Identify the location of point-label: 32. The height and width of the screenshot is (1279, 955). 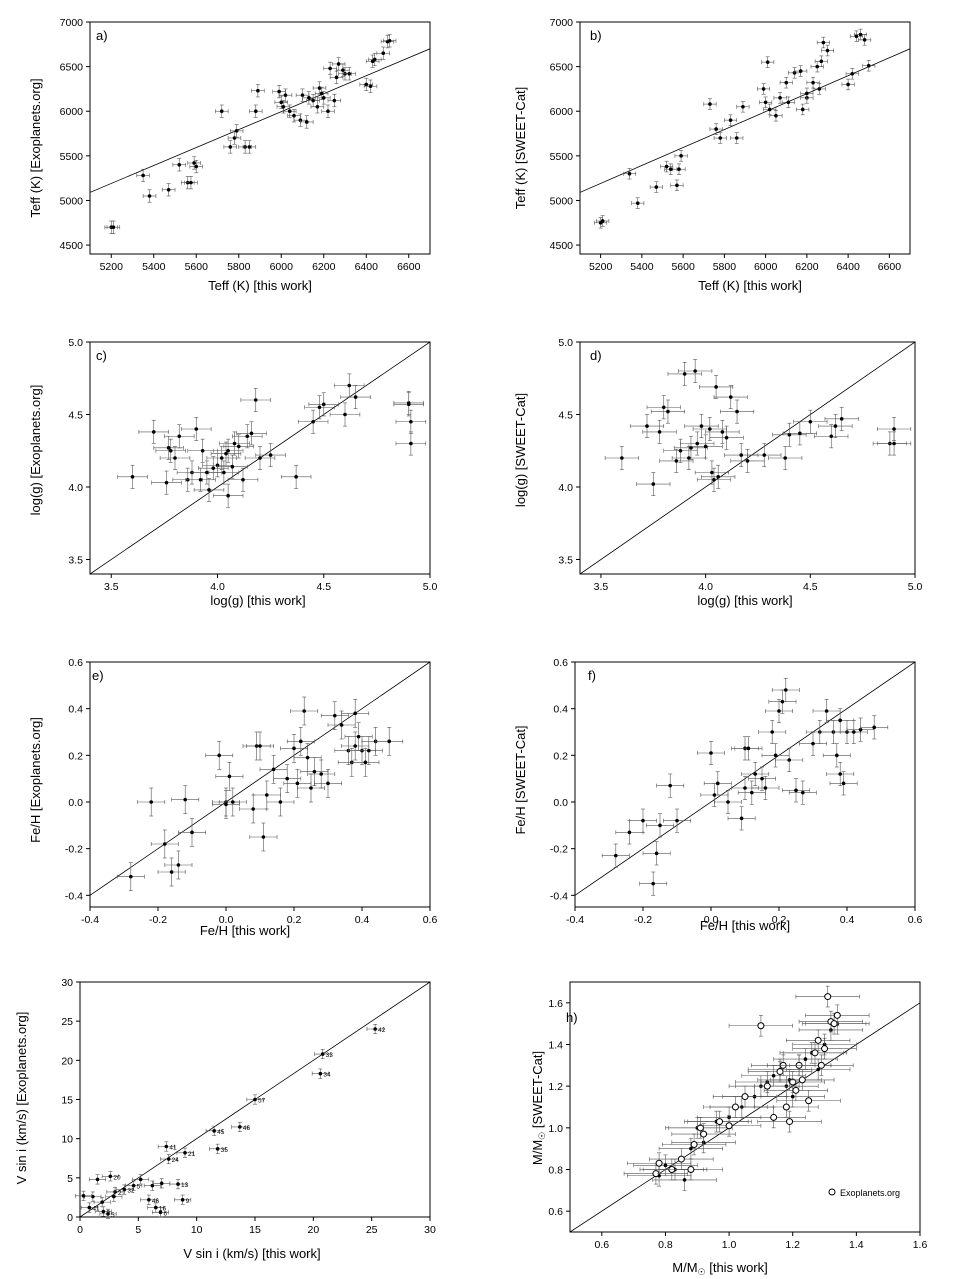
(131, 1191).